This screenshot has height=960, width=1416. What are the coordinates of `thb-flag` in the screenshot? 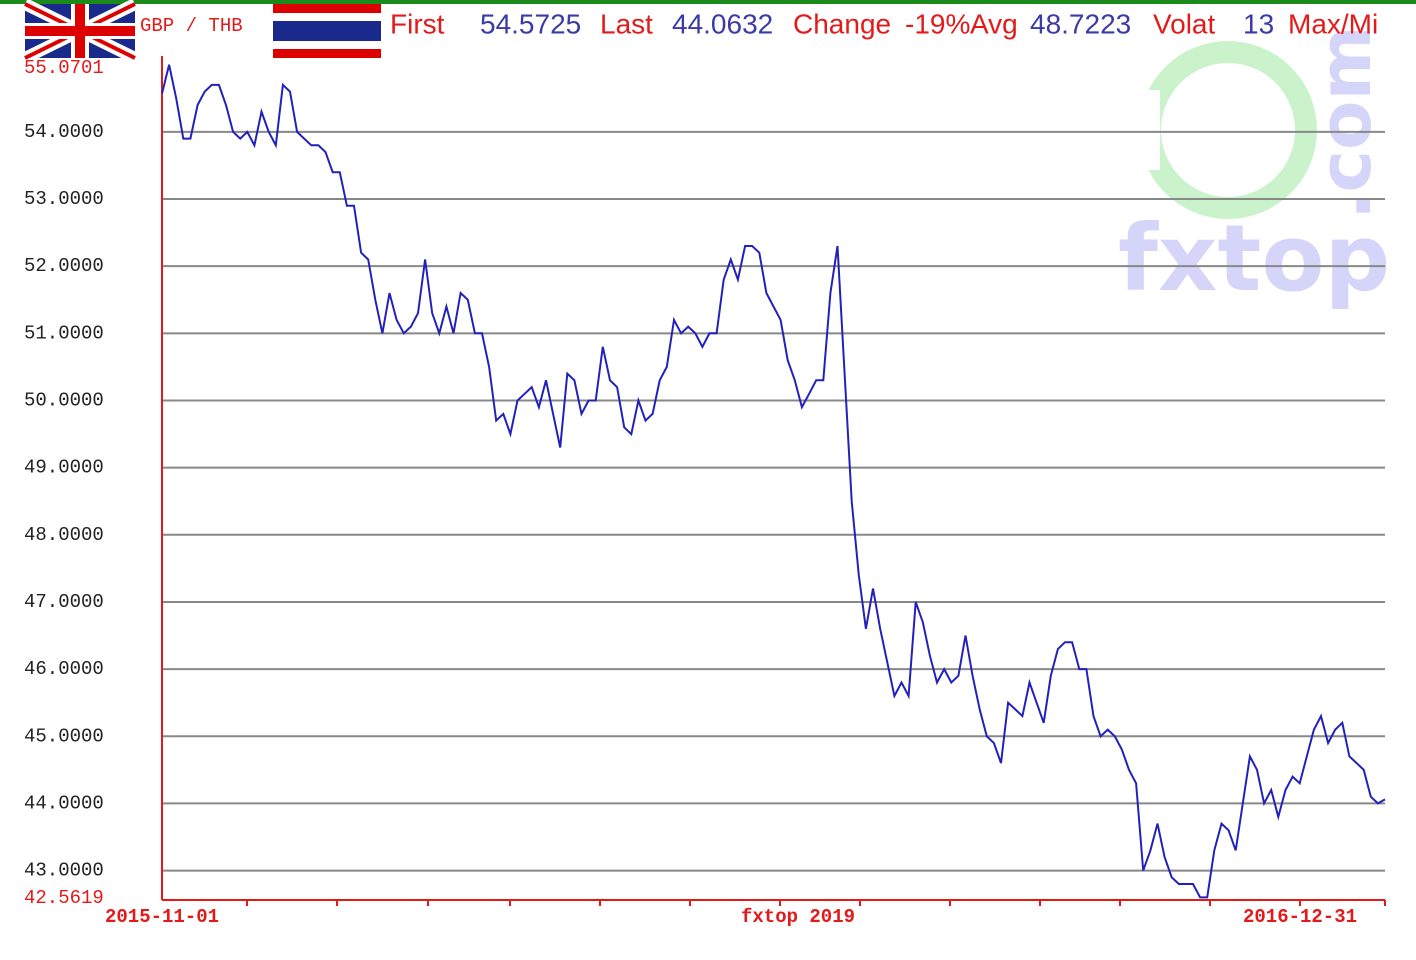 It's located at (327, 31).